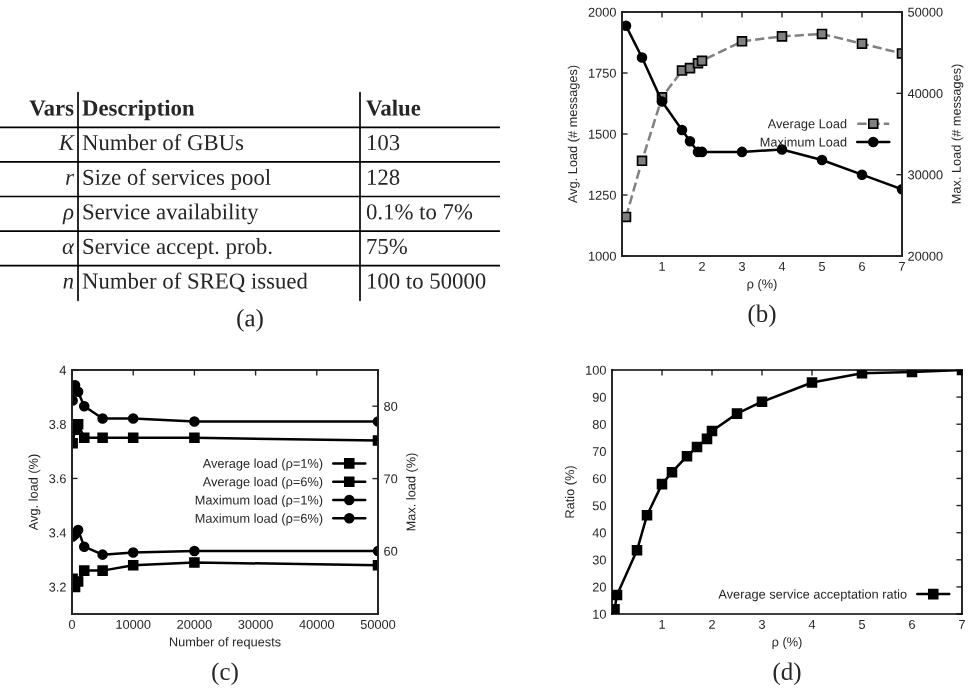  What do you see at coordinates (51, 108) in the screenshot?
I see `category-label: Vars` at bounding box center [51, 108].